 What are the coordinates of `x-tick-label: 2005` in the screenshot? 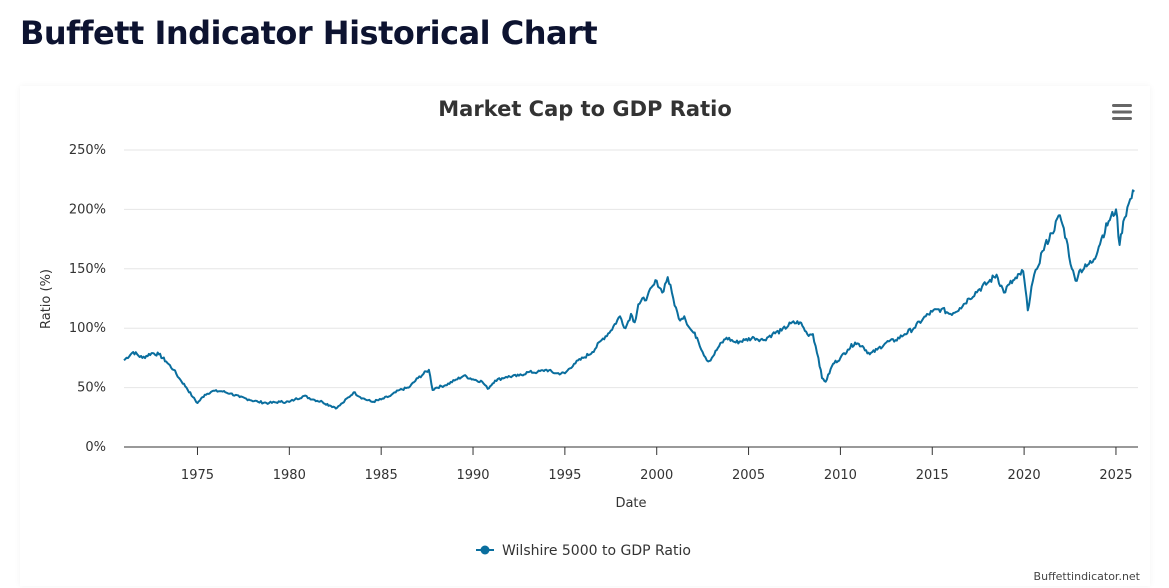 It's located at (748, 475).